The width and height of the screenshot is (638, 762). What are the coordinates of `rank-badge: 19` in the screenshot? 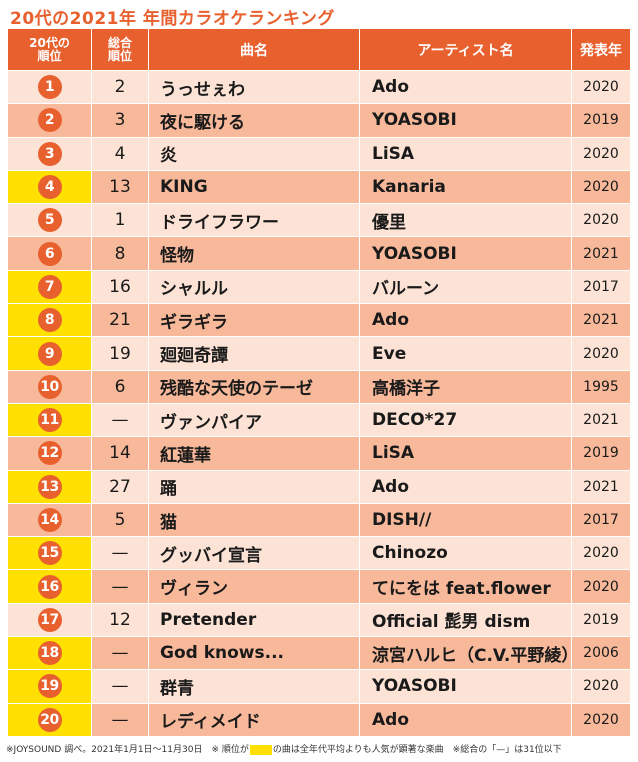 It's located at (49, 686).